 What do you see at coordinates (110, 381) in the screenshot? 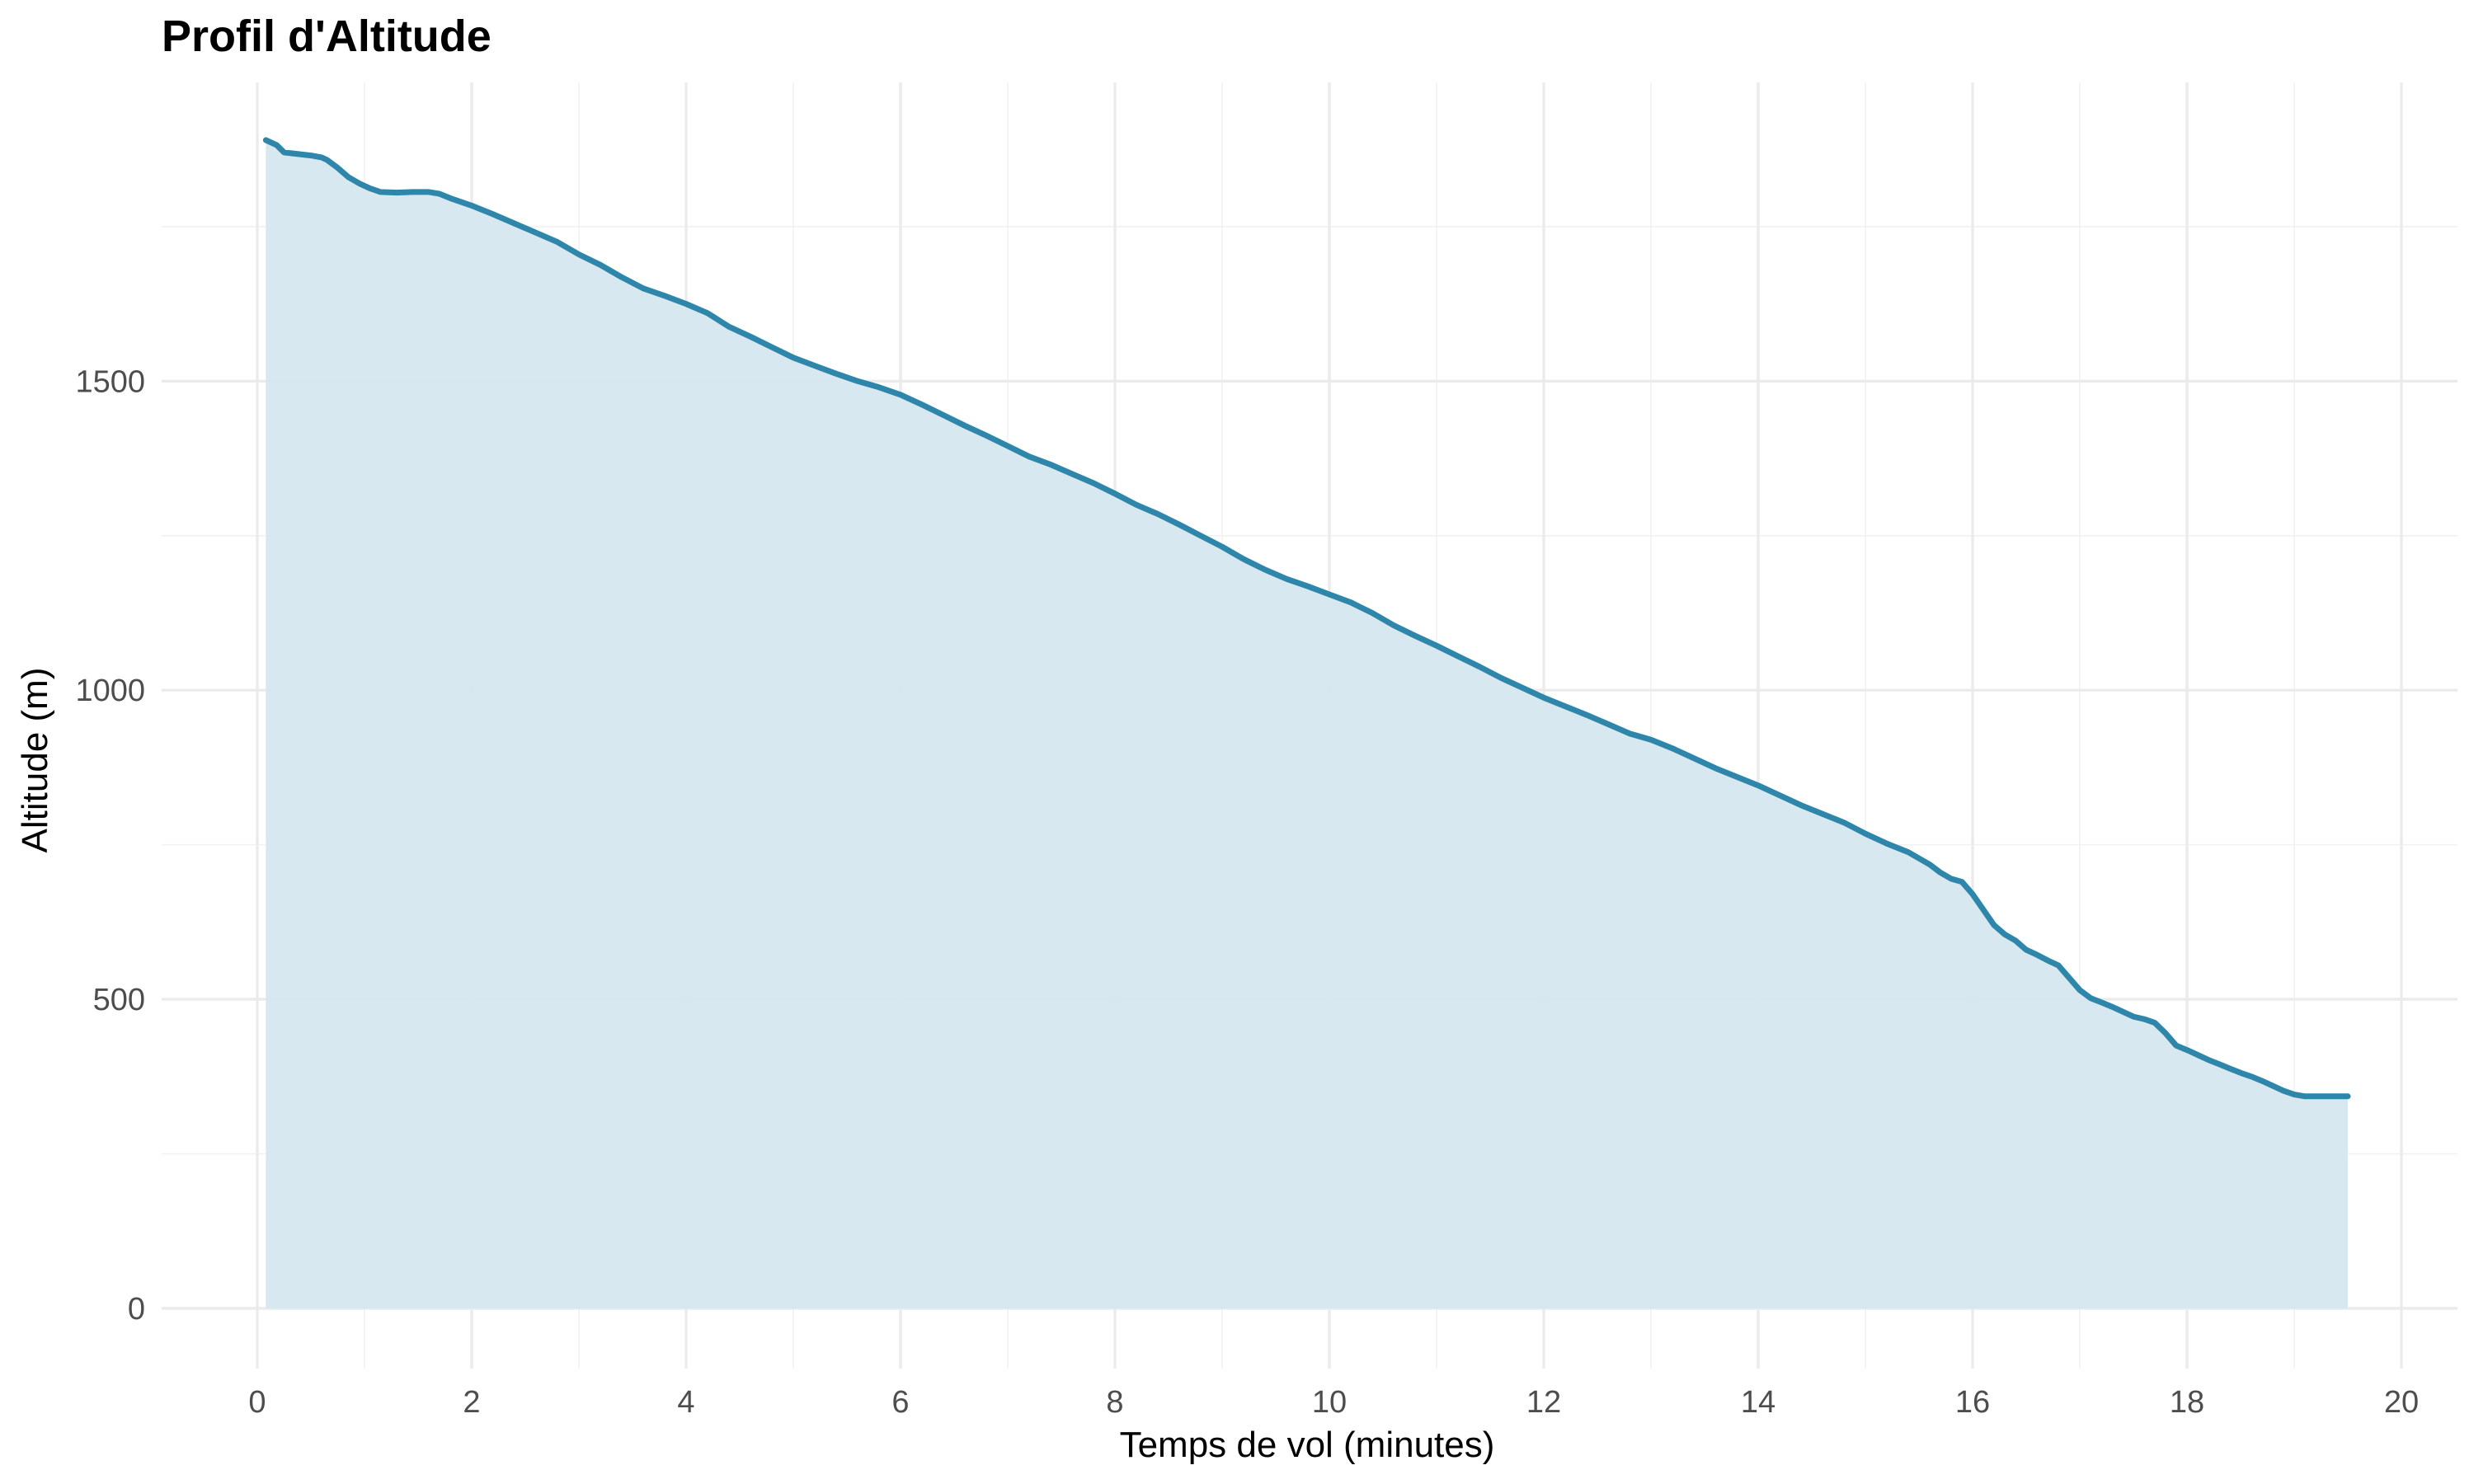
I see `y-tick-label: 1500` at bounding box center [110, 381].